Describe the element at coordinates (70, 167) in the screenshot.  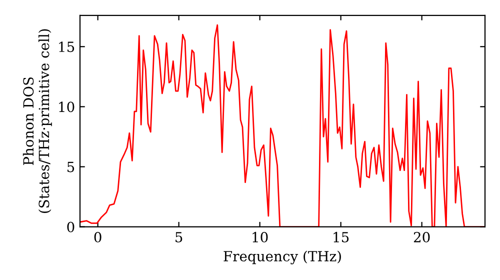
I see `y-tick-label: 5` at that location.